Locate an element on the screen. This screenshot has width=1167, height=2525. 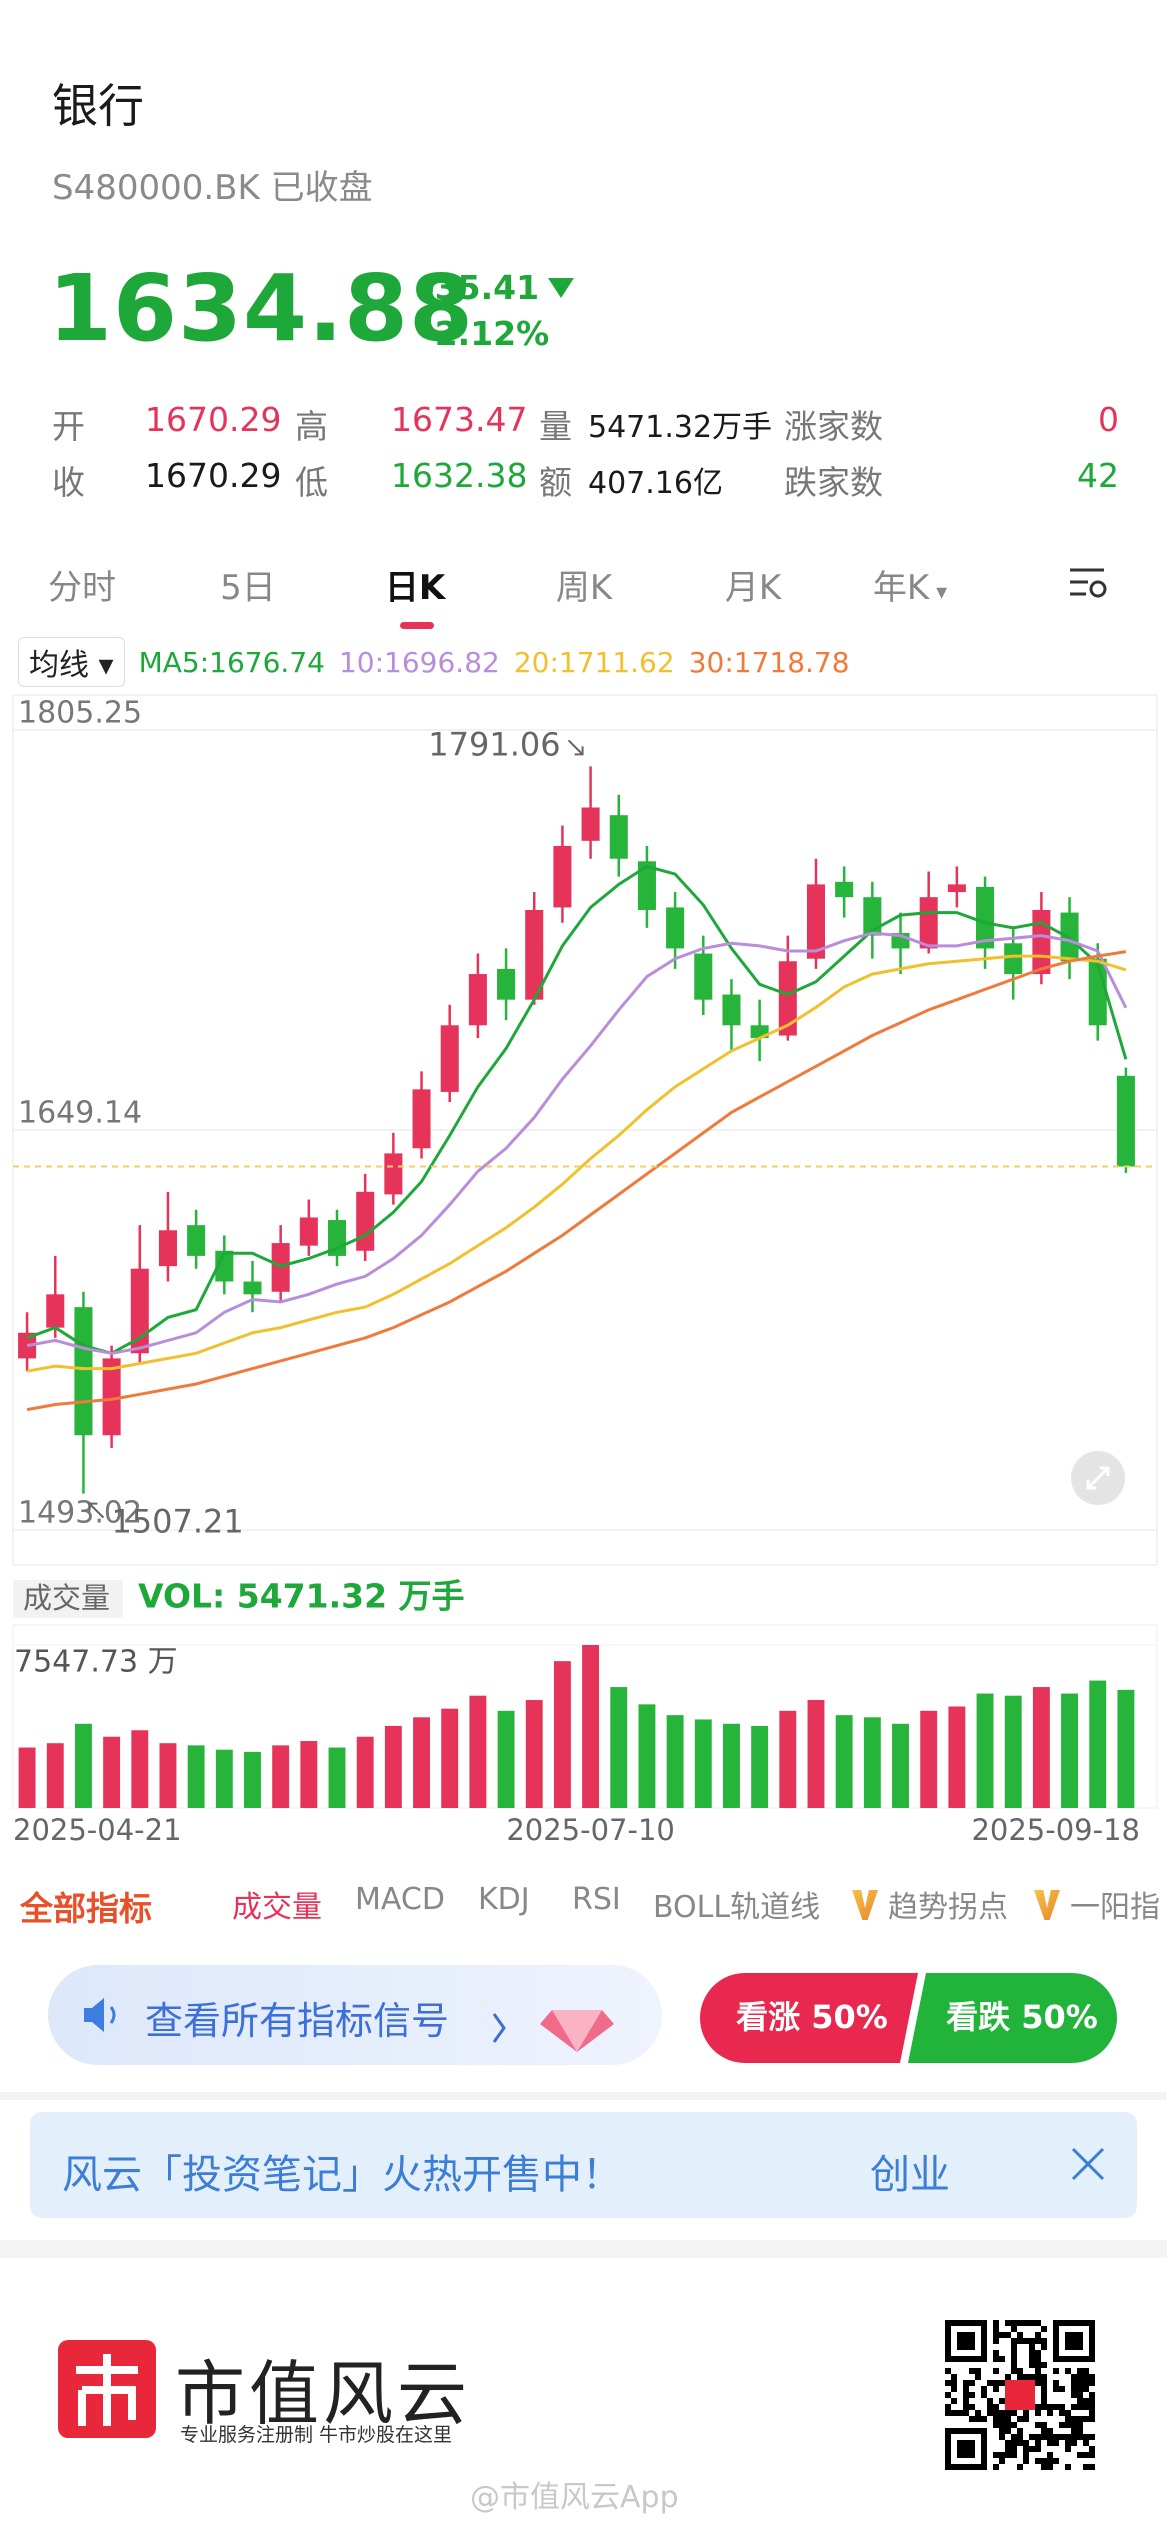
banner is located at coordinates (583, 2165).